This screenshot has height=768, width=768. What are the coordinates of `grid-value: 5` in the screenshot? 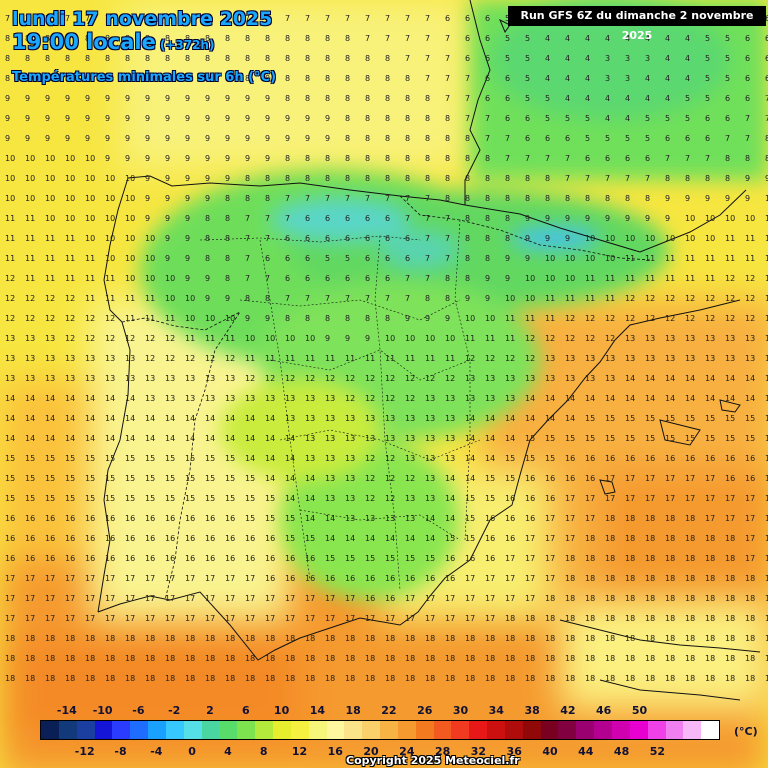 It's located at (707, 38).